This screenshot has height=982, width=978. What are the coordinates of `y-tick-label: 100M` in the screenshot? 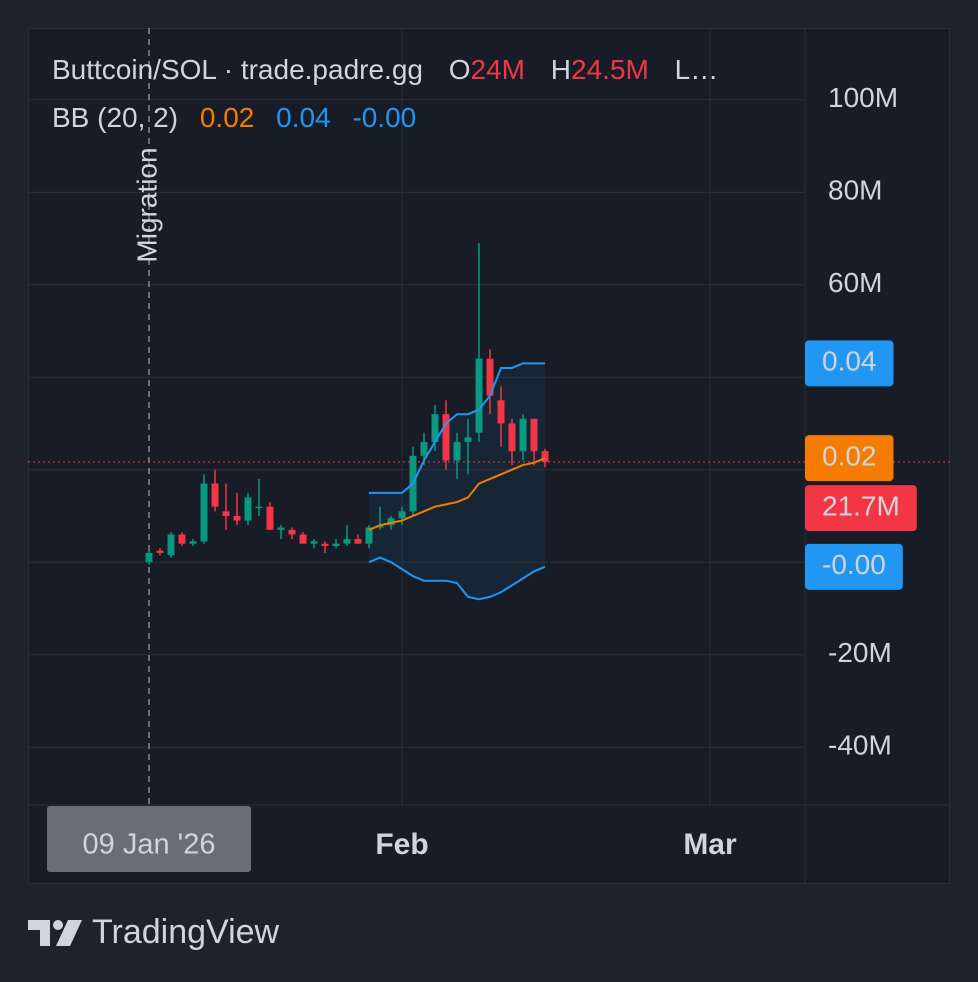 It's located at (863, 97).